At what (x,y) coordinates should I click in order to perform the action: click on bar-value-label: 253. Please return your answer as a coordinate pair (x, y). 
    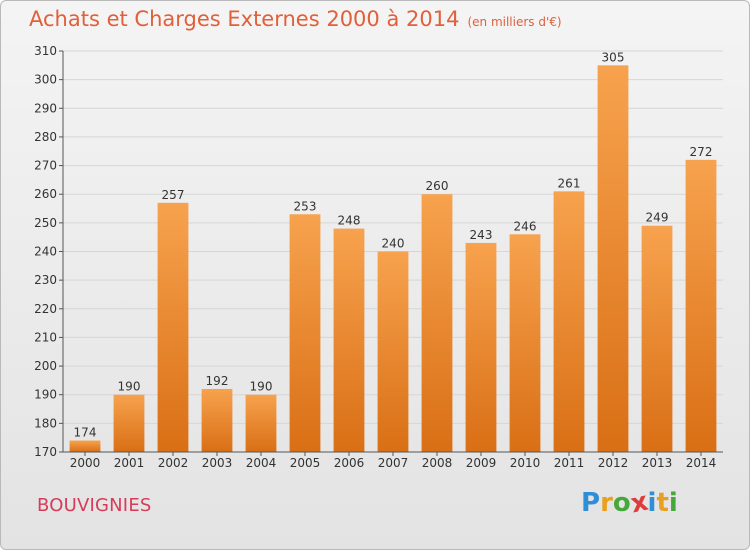
    Looking at the image, I should click on (305, 206).